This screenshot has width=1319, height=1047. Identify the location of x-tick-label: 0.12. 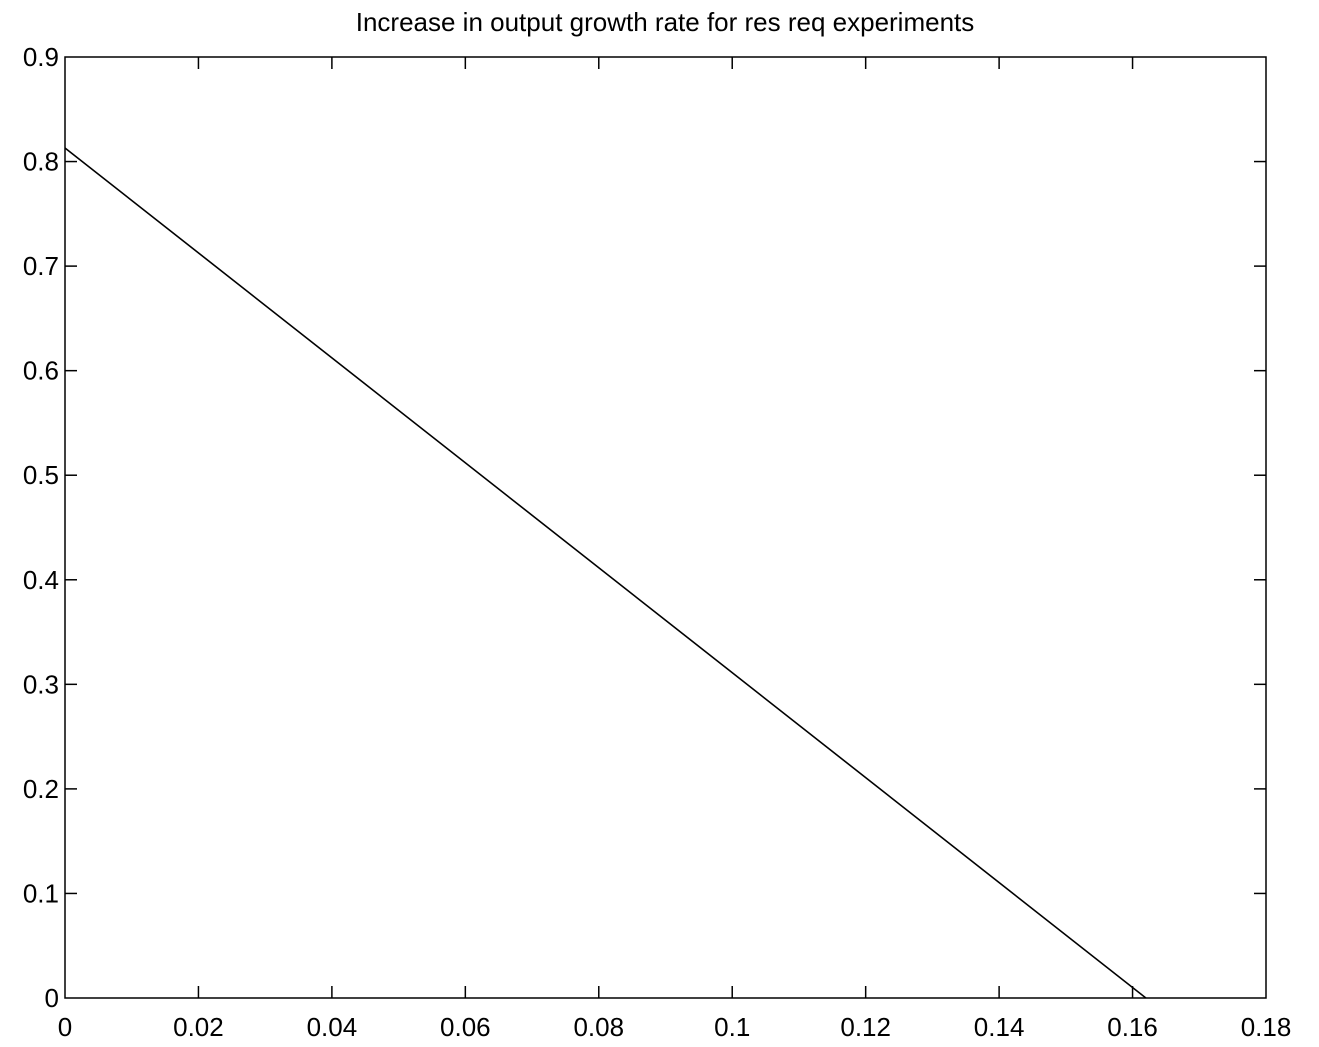
(865, 1027).